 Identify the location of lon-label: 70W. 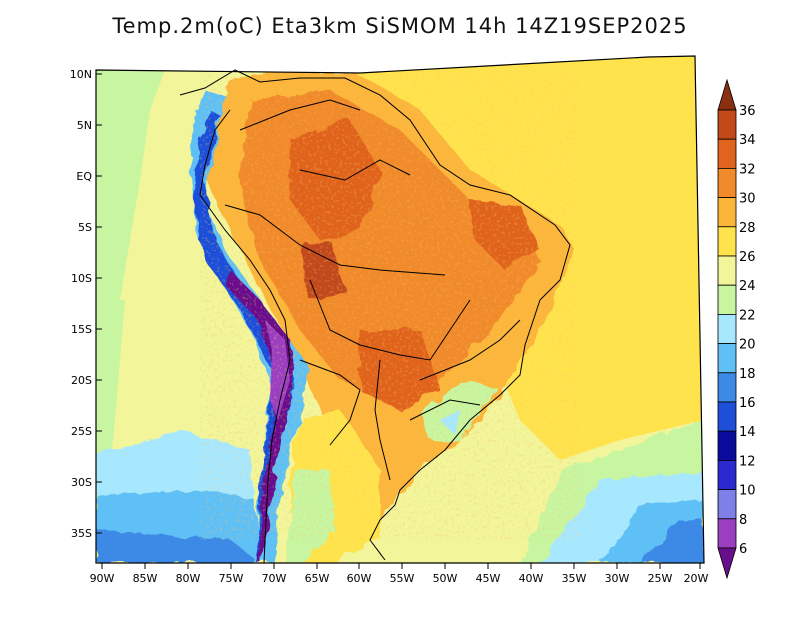
(274, 578).